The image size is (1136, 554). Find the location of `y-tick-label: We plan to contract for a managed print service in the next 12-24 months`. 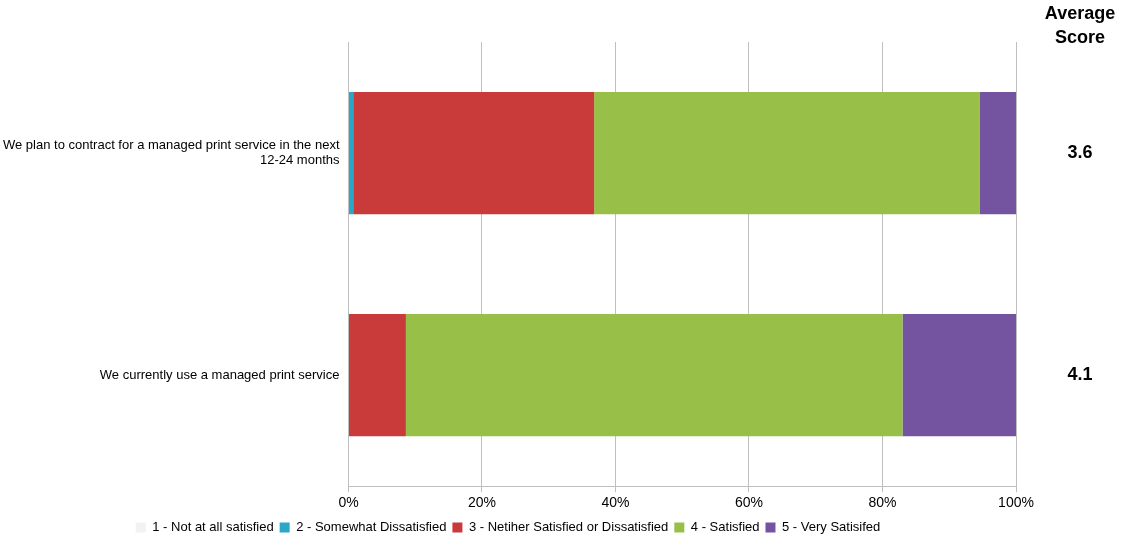

y-tick-label: We plan to contract for a managed print service in the next 12-24 months is located at coordinates (171, 152).